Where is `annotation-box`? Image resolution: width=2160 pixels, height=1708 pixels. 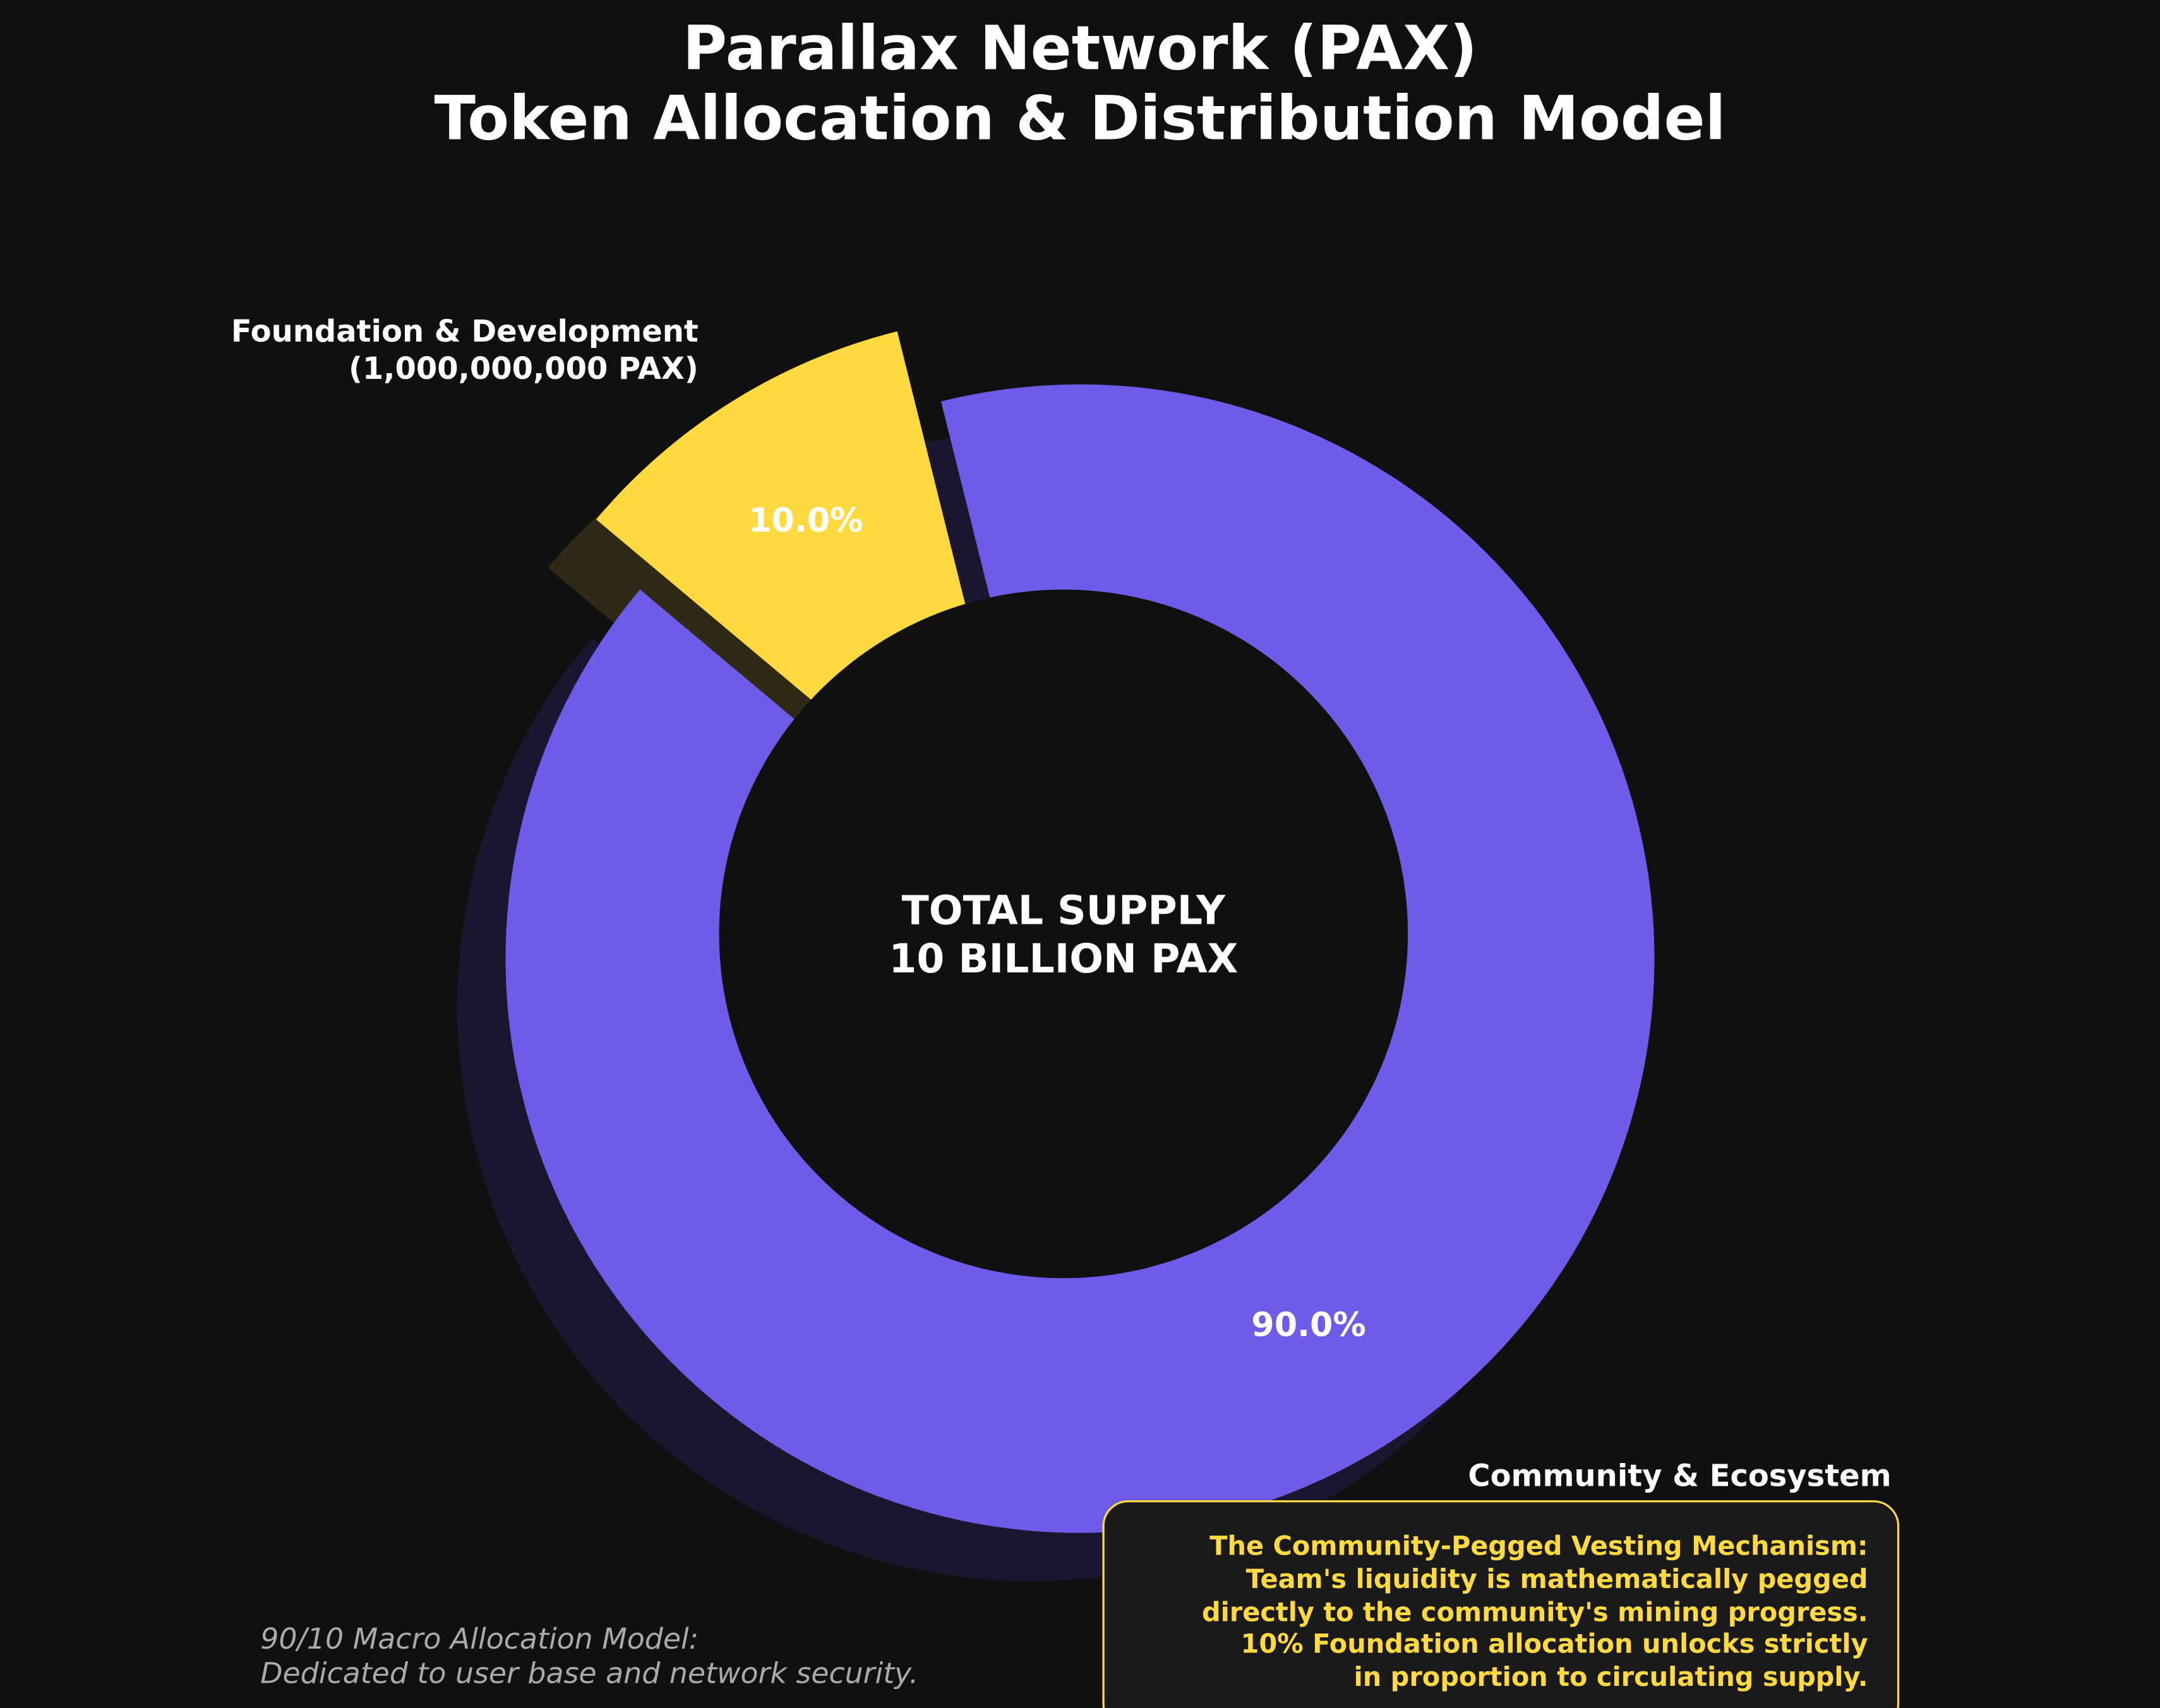
annotation-box is located at coordinates (1501, 1604).